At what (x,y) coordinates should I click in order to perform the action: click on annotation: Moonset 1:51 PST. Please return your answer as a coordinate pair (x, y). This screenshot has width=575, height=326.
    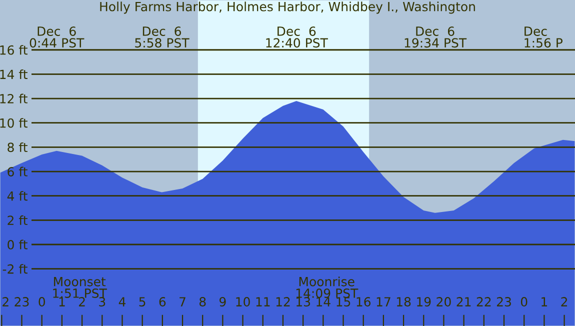
    Looking at the image, I should click on (80, 287).